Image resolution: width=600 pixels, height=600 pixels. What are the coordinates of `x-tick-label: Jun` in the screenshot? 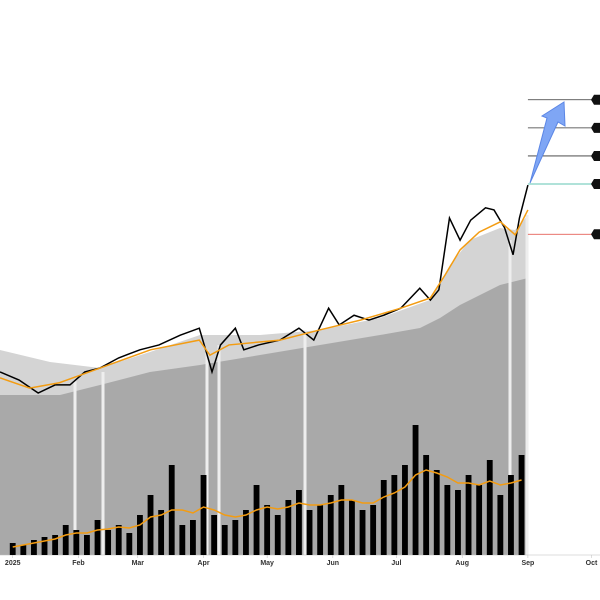 It's located at (333, 563).